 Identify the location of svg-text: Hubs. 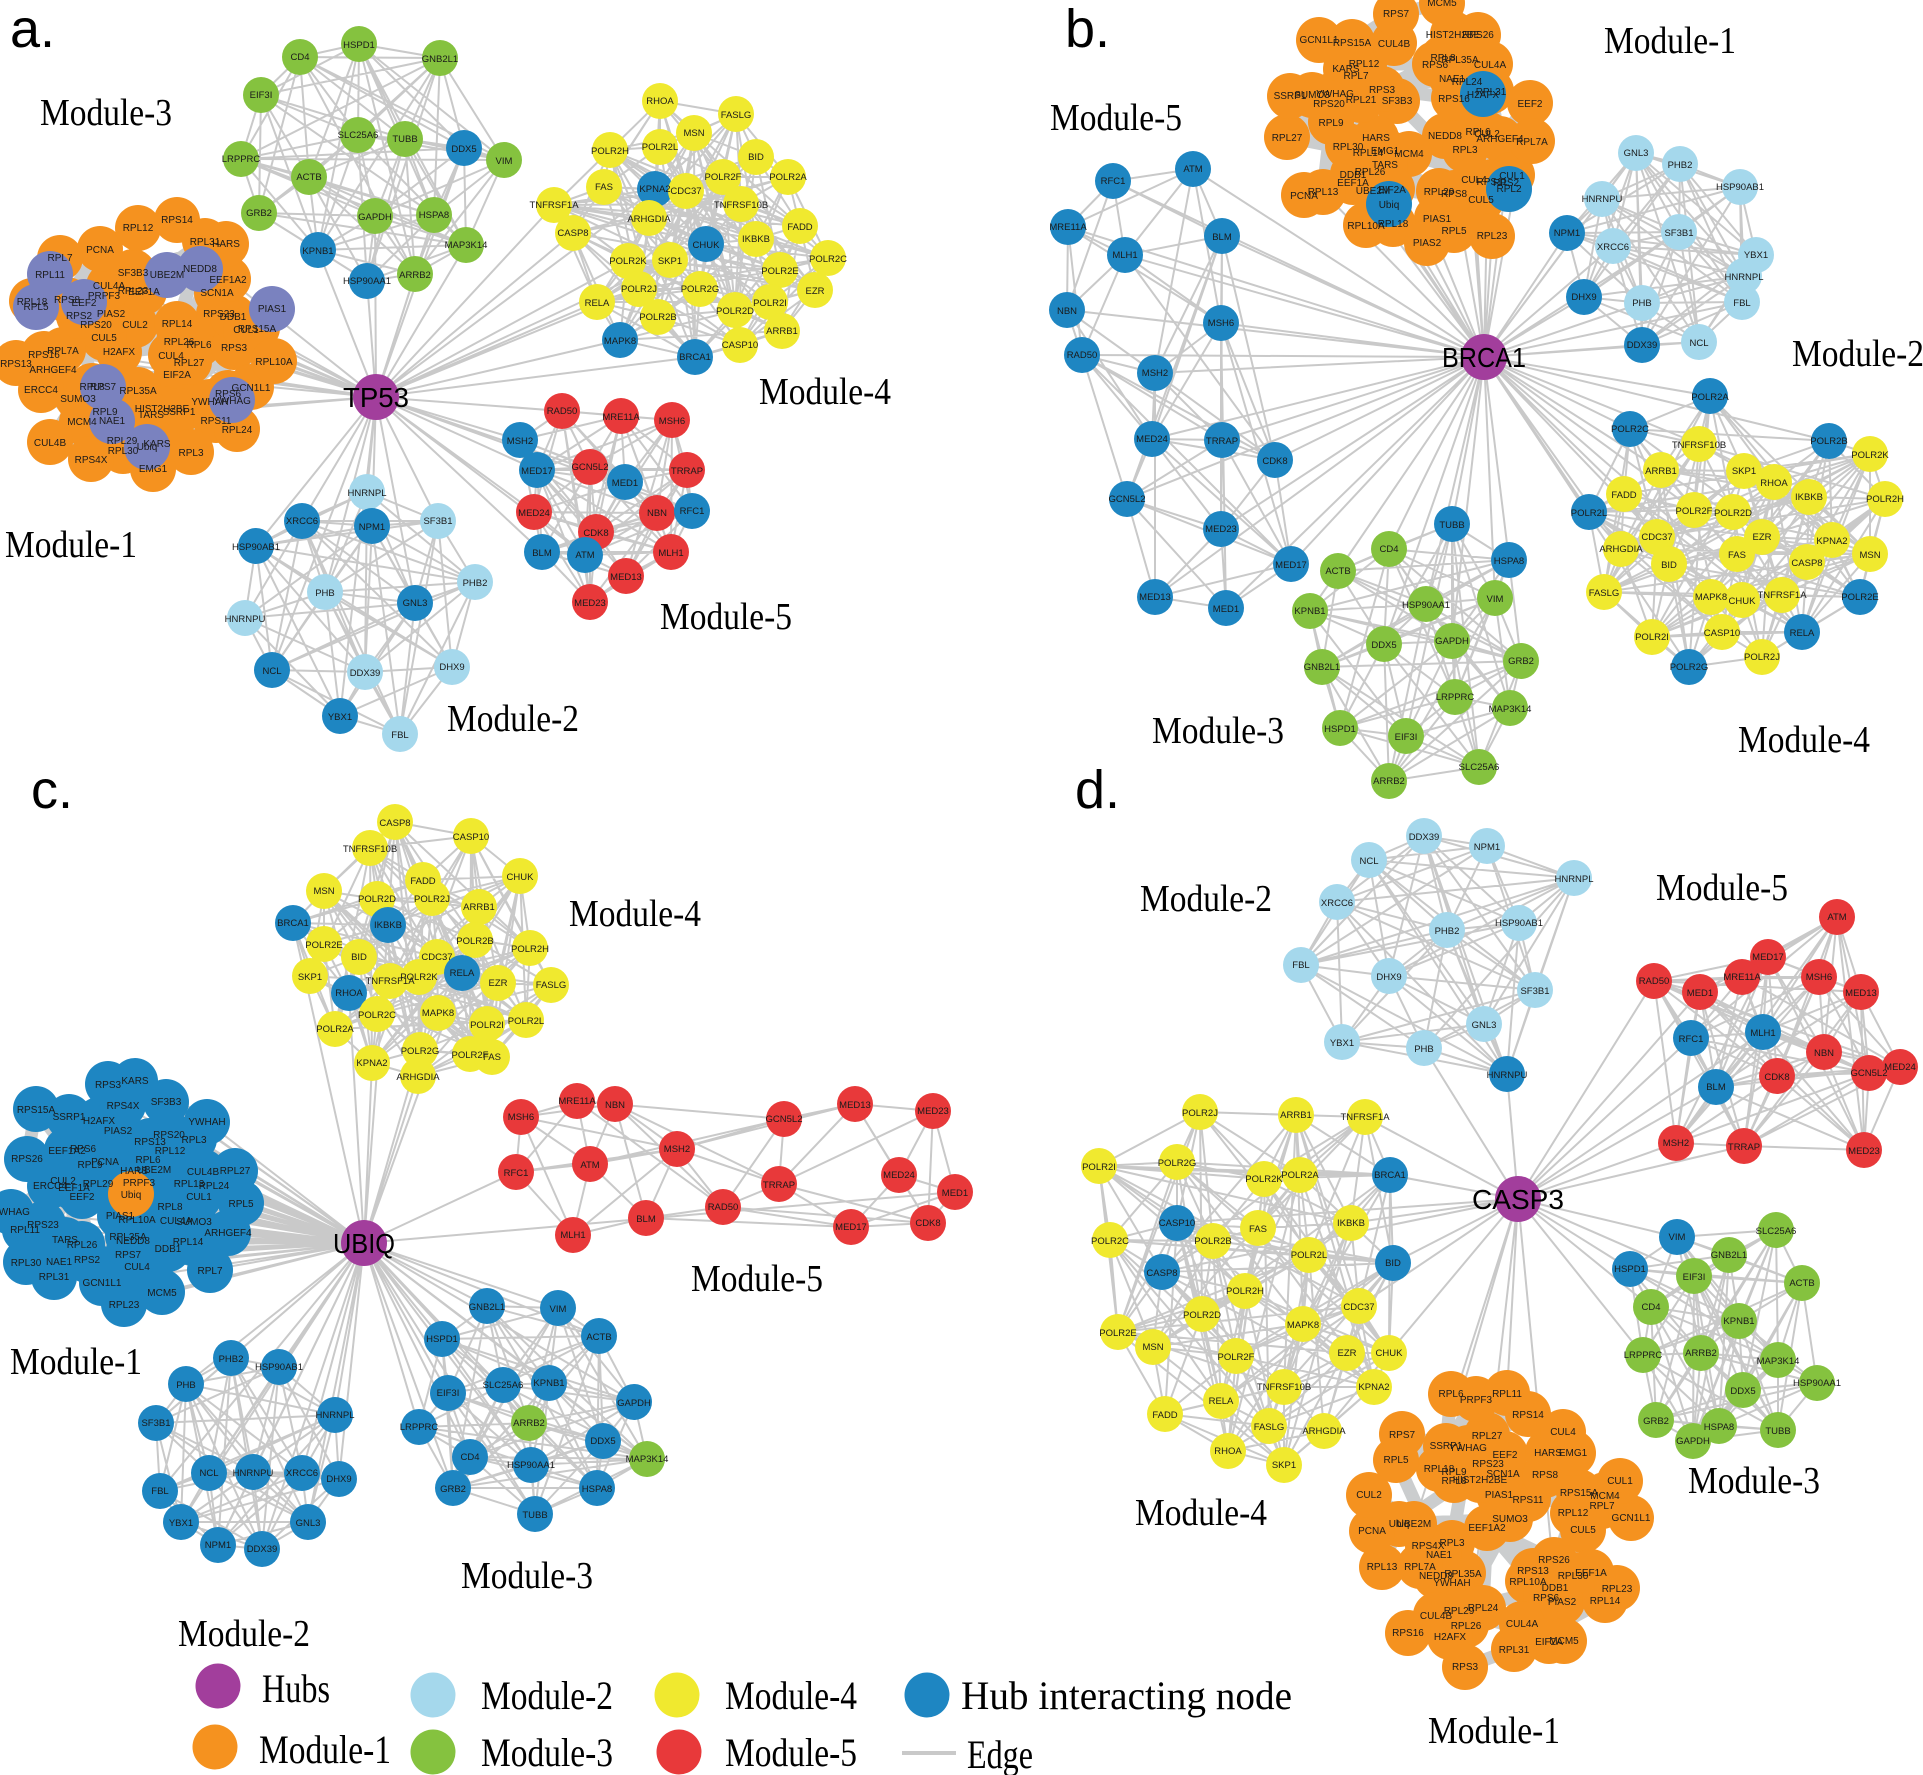
(296, 1688).